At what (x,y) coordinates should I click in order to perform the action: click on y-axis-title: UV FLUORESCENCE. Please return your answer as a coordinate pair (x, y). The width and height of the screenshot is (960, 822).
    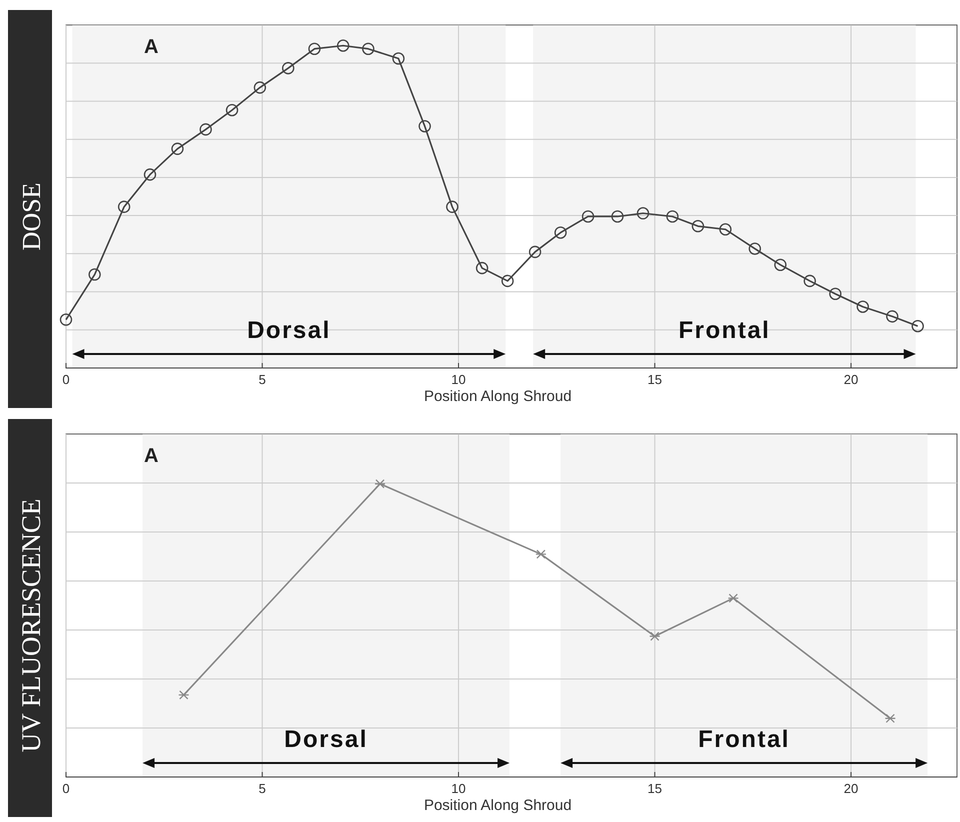
    Looking at the image, I should click on (31, 625).